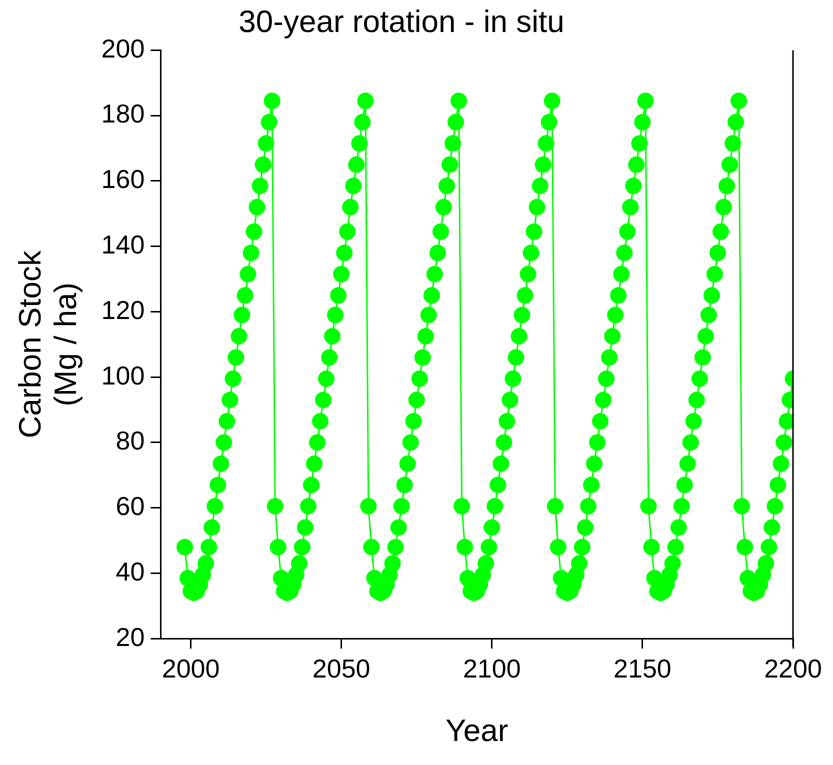 The width and height of the screenshot is (833, 765). What do you see at coordinates (477, 730) in the screenshot?
I see `x-axis-title: Year` at bounding box center [477, 730].